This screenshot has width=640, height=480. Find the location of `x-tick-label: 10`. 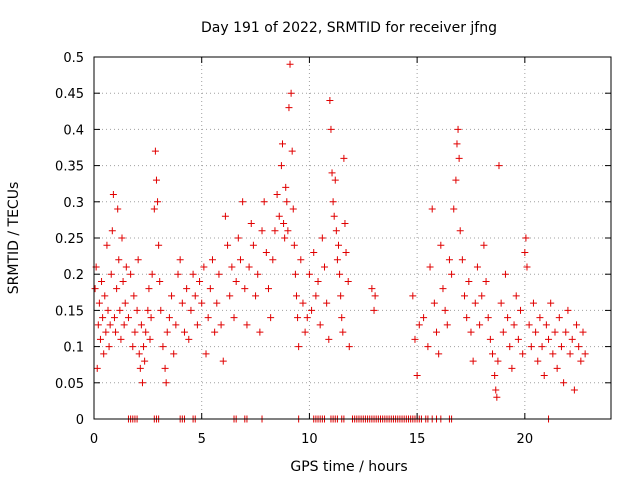

x-tick-label: 10 is located at coordinates (309, 439).